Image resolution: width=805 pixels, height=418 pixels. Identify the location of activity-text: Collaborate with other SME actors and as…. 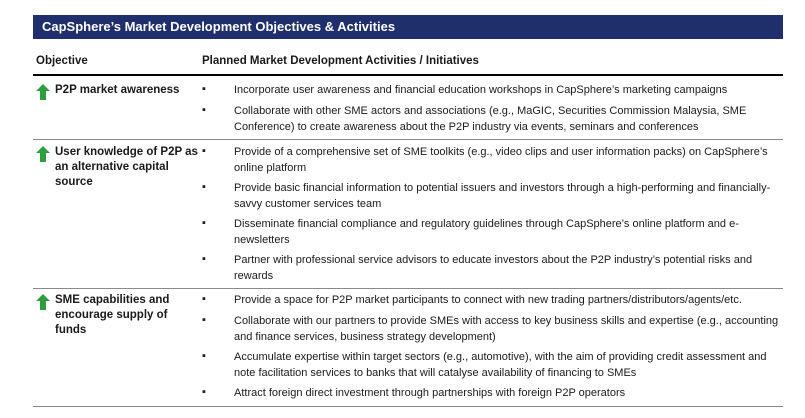
(490, 119).